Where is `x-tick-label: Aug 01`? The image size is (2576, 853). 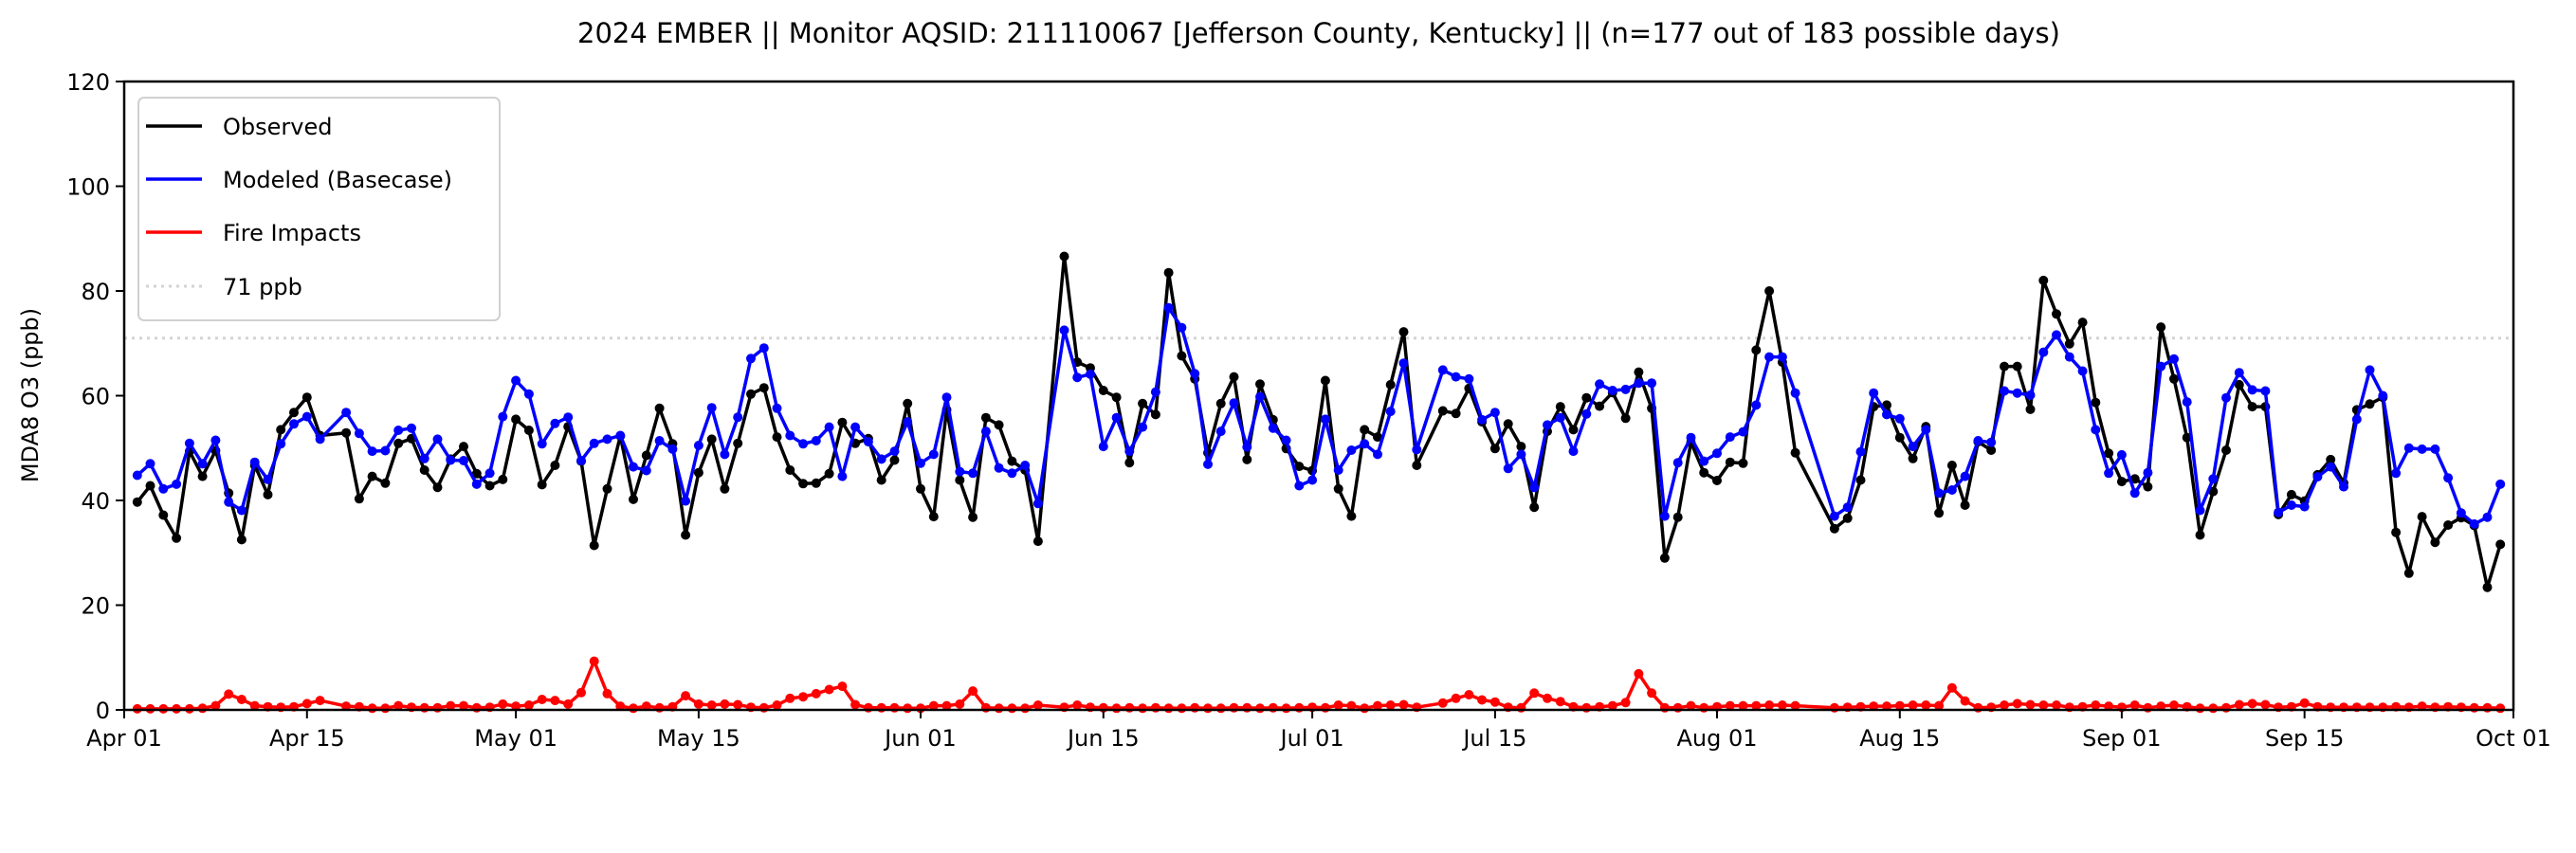 x-tick-label: Aug 01 is located at coordinates (1716, 738).